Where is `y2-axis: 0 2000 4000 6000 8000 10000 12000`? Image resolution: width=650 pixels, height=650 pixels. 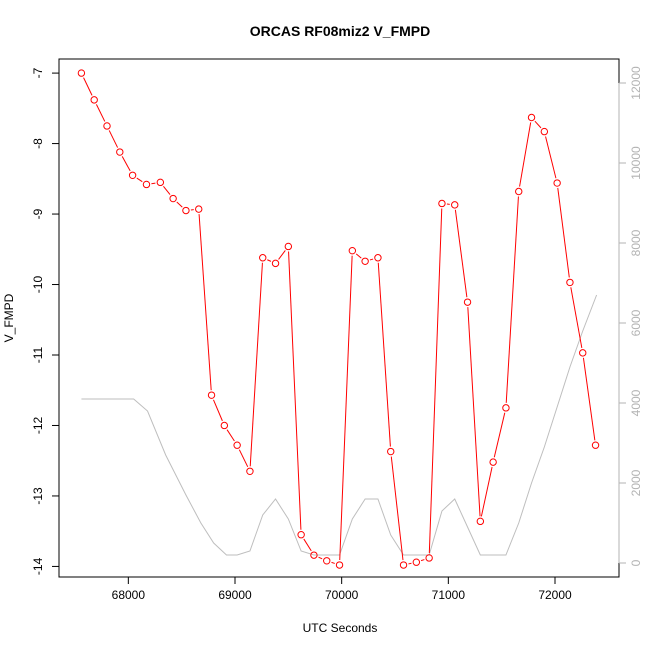 y2-axis: 0 2000 4000 6000 8000 10000 12000 is located at coordinates (630, 316).